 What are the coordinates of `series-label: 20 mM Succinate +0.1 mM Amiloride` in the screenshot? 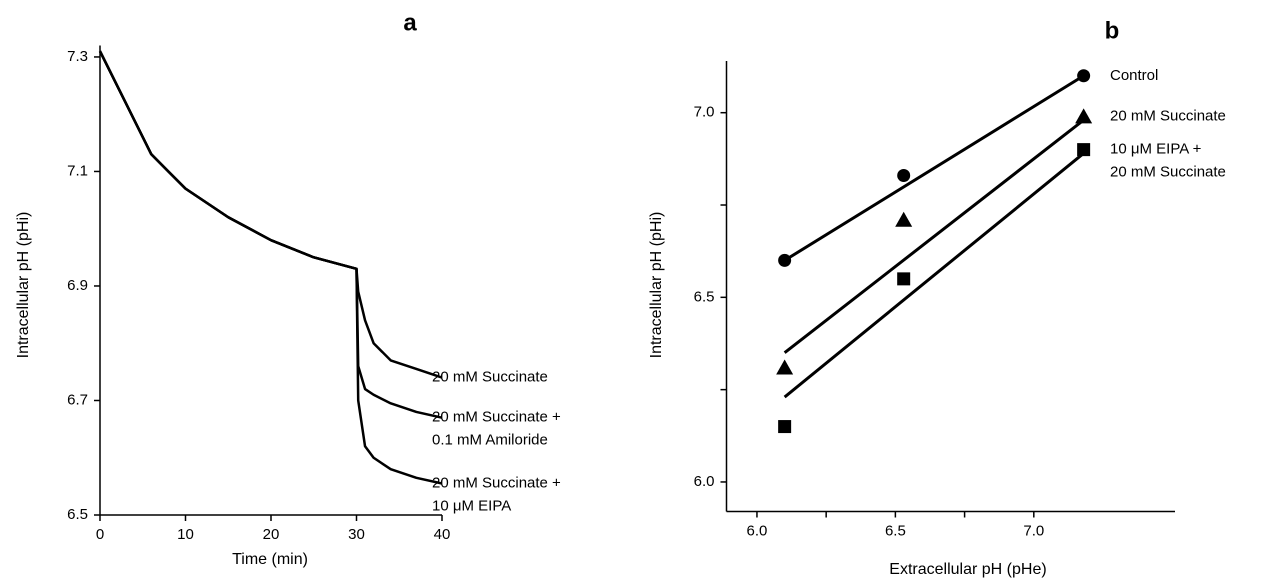 It's located at (496, 429).